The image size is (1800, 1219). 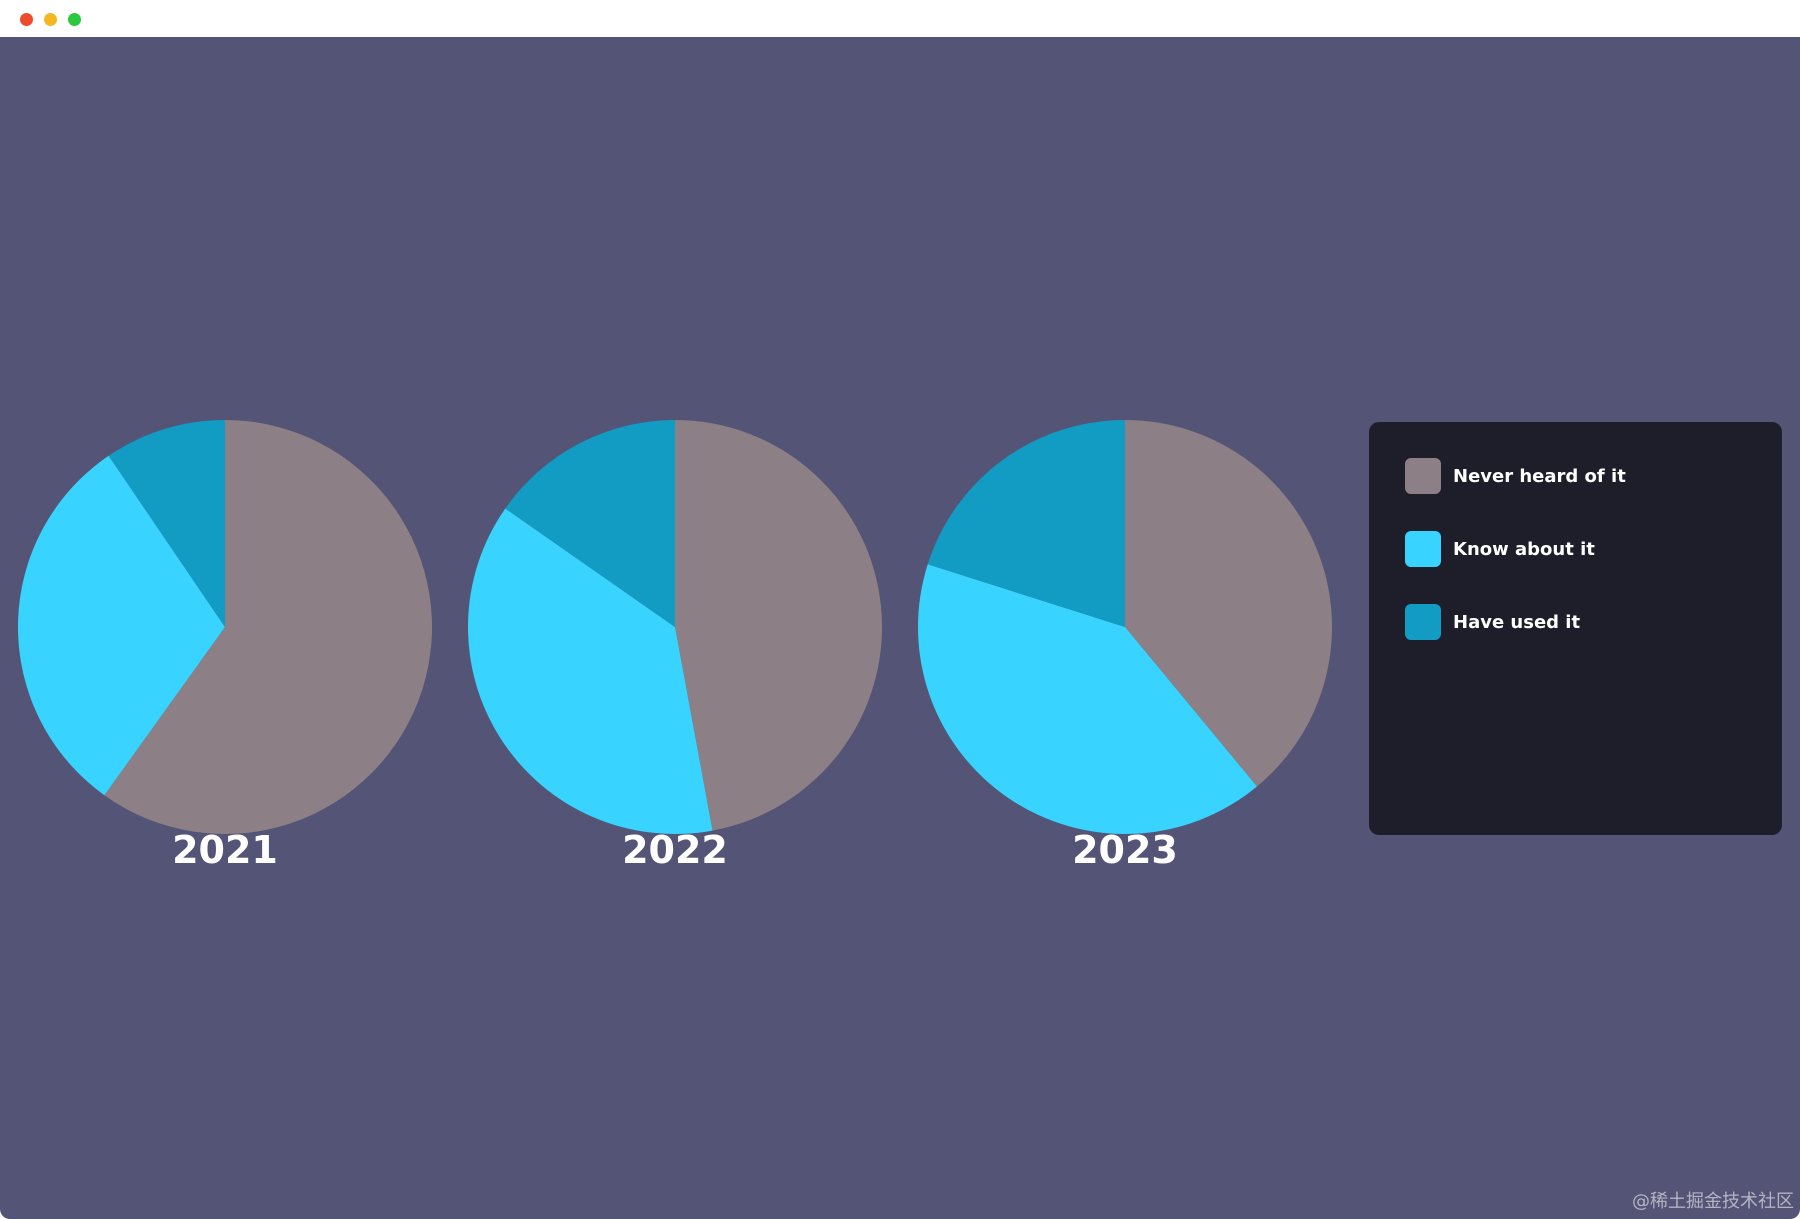 I want to click on pie-slice-2021-used, so click(x=166, y=523).